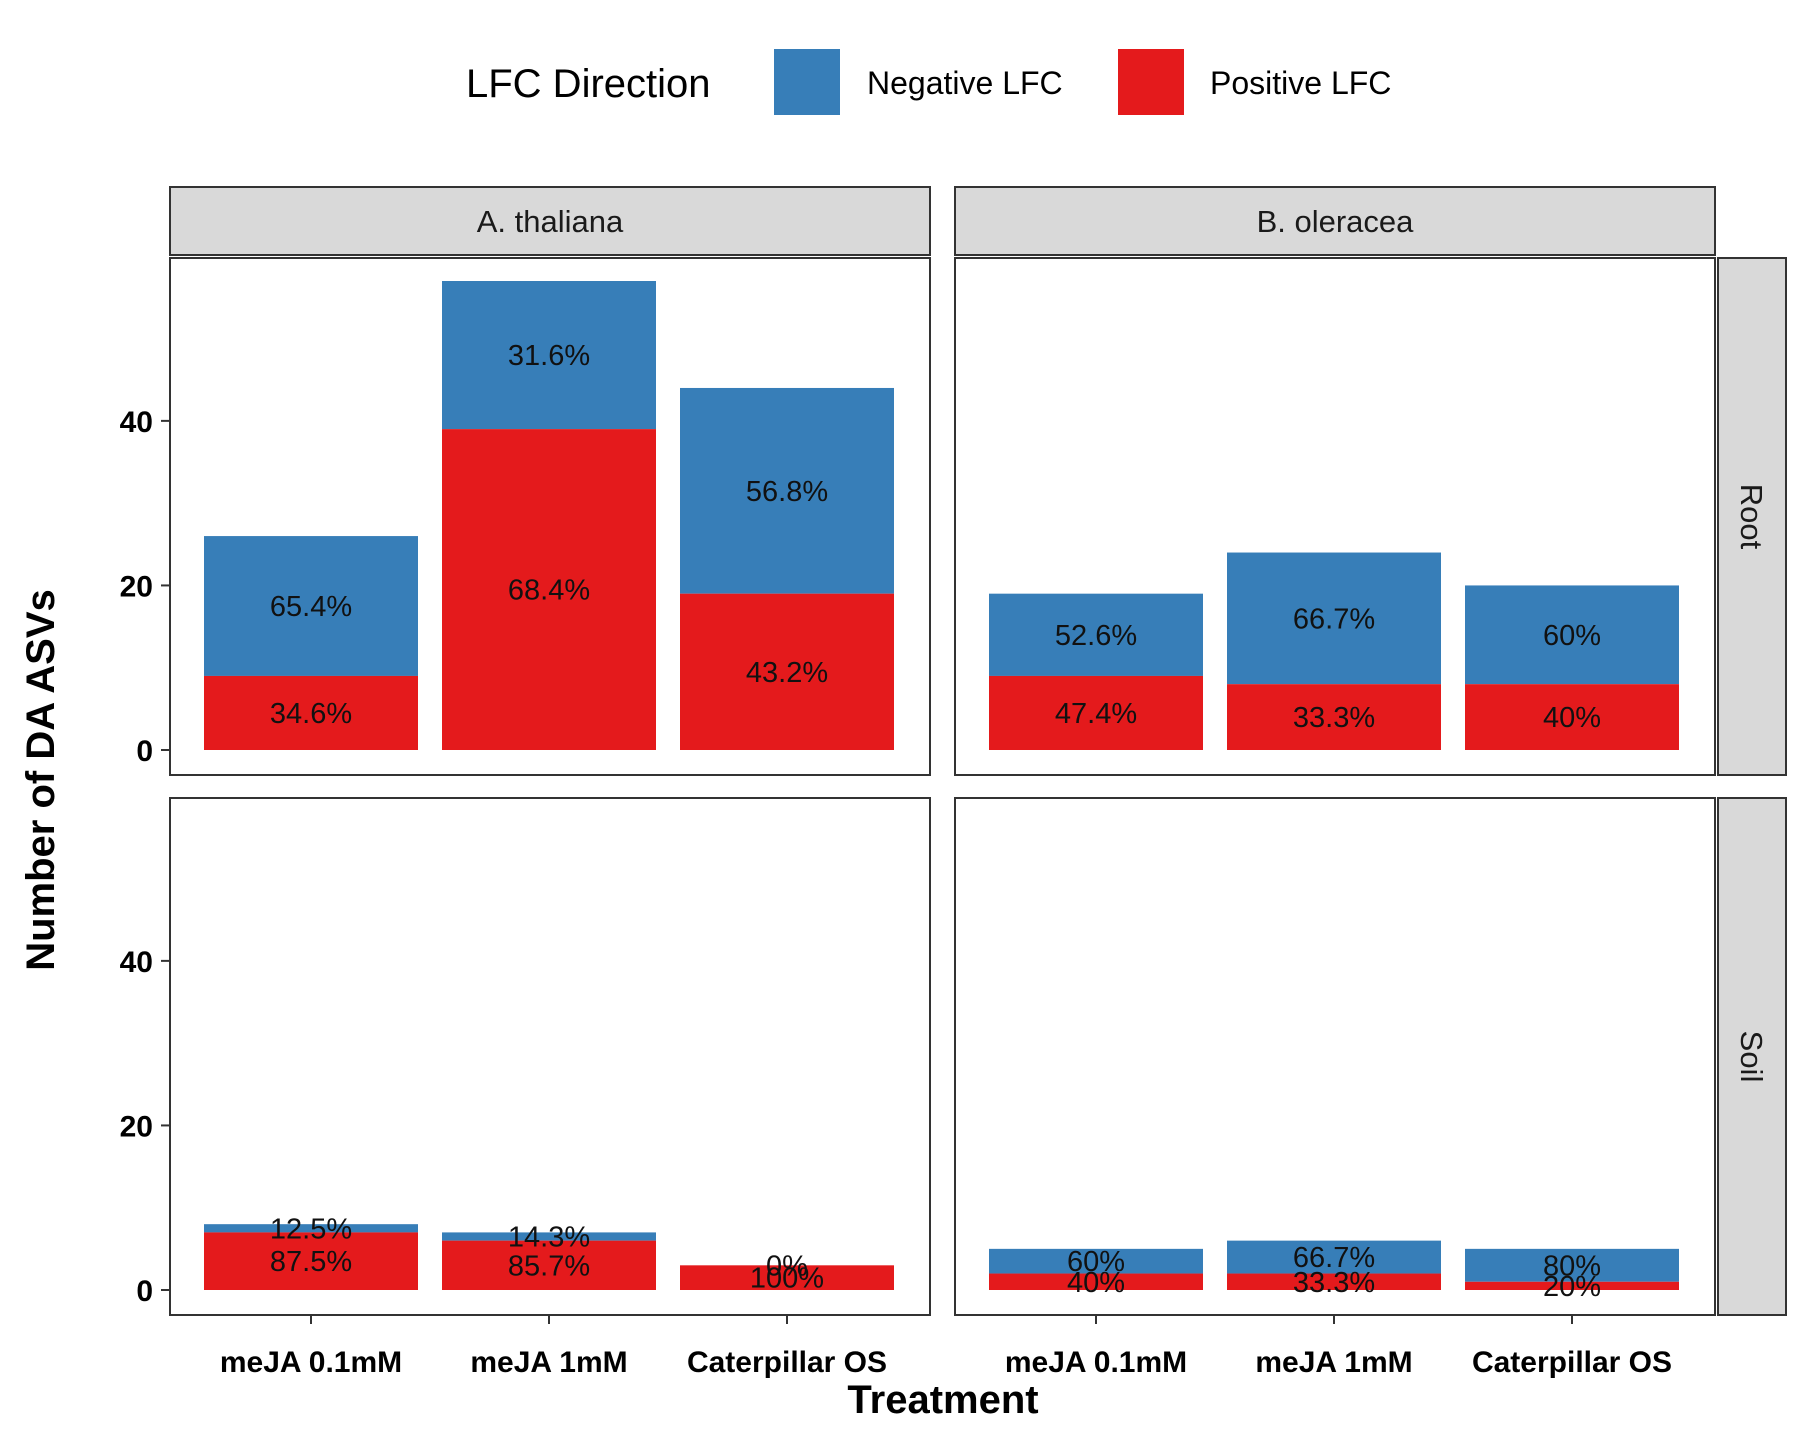 The image size is (1800, 1445). I want to click on bar-label-positive-b-oleracea-root-meja-0-1mm: 47.4%, so click(1096, 714).